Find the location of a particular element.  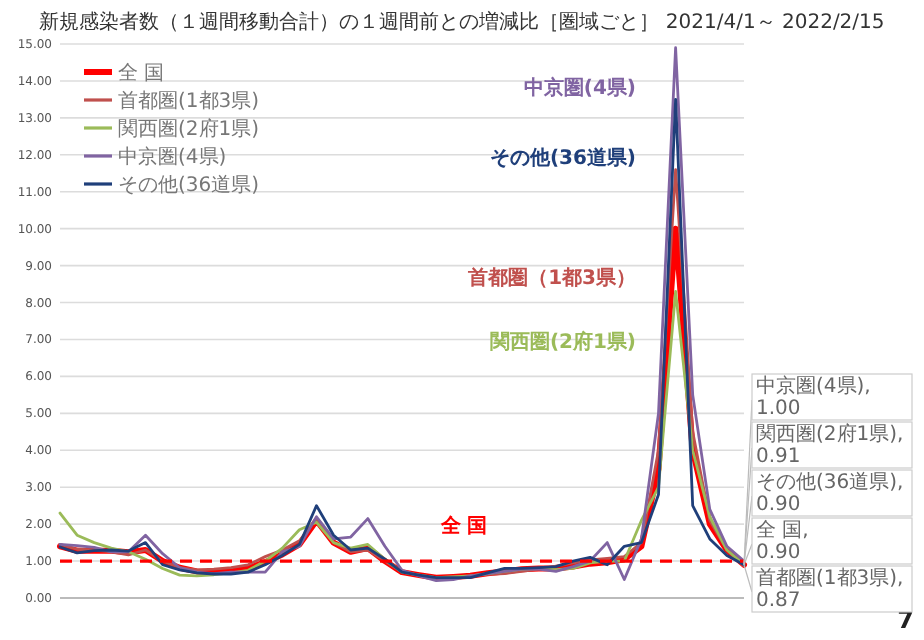

legend-label: 首都圏(1都3県) is located at coordinates (189, 101).